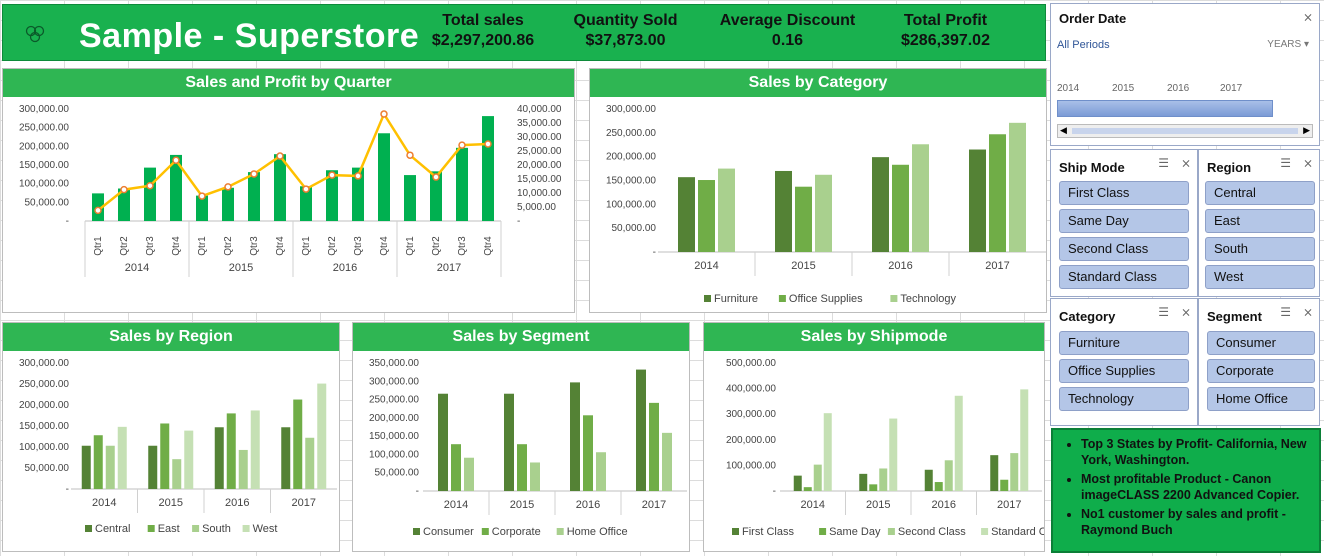 Image resolution: width=1324 pixels, height=556 pixels. I want to click on y-tick-label: -, so click(774, 491).